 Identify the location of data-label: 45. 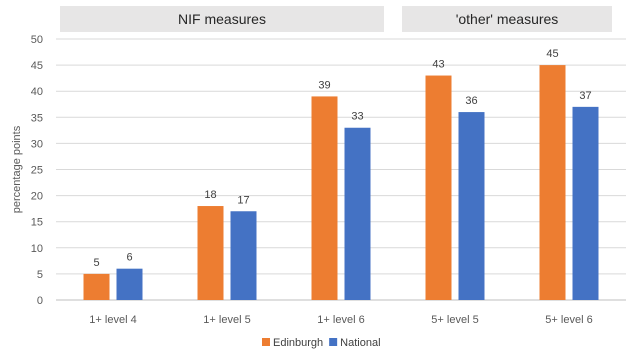
(552, 54).